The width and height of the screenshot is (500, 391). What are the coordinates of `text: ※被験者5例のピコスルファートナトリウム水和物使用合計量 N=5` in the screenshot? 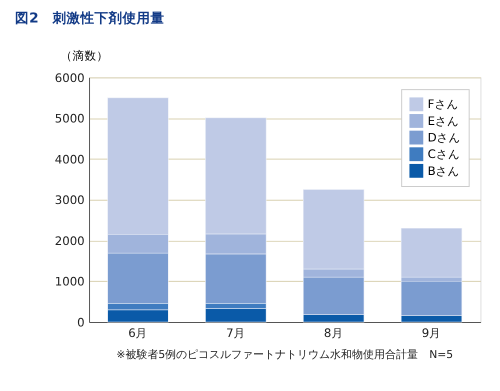 It's located at (285, 355).